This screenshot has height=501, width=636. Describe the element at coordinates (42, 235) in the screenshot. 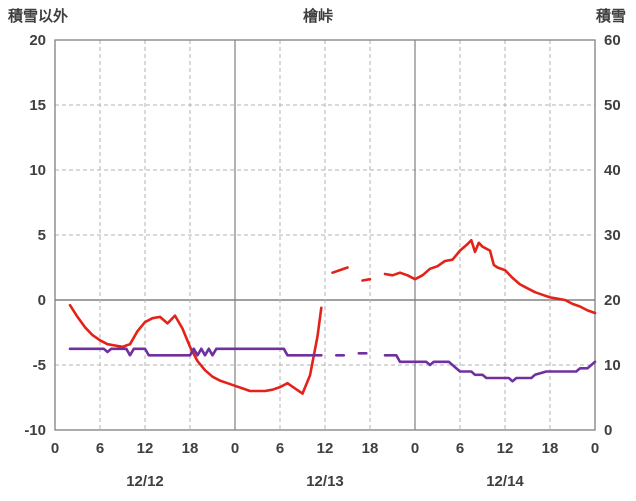

I see `left-axis-tick-label: 5` at that location.